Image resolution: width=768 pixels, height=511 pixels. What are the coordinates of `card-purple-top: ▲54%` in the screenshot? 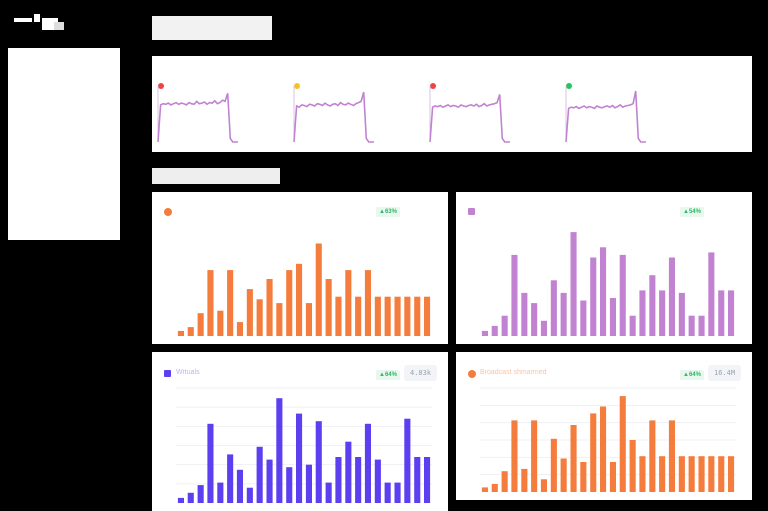 It's located at (604, 268).